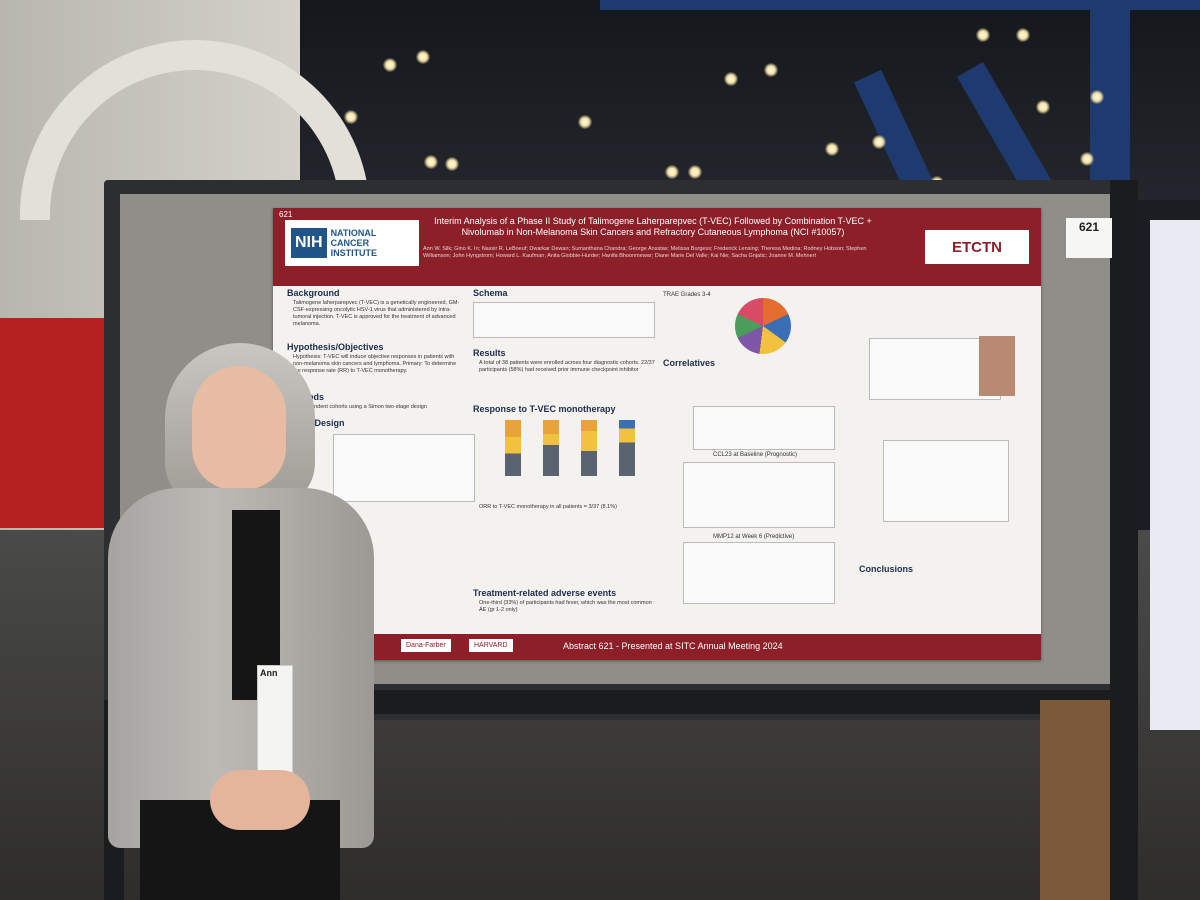  Describe the element at coordinates (886, 569) in the screenshot. I see `section-conclusions: Conclusions` at that location.